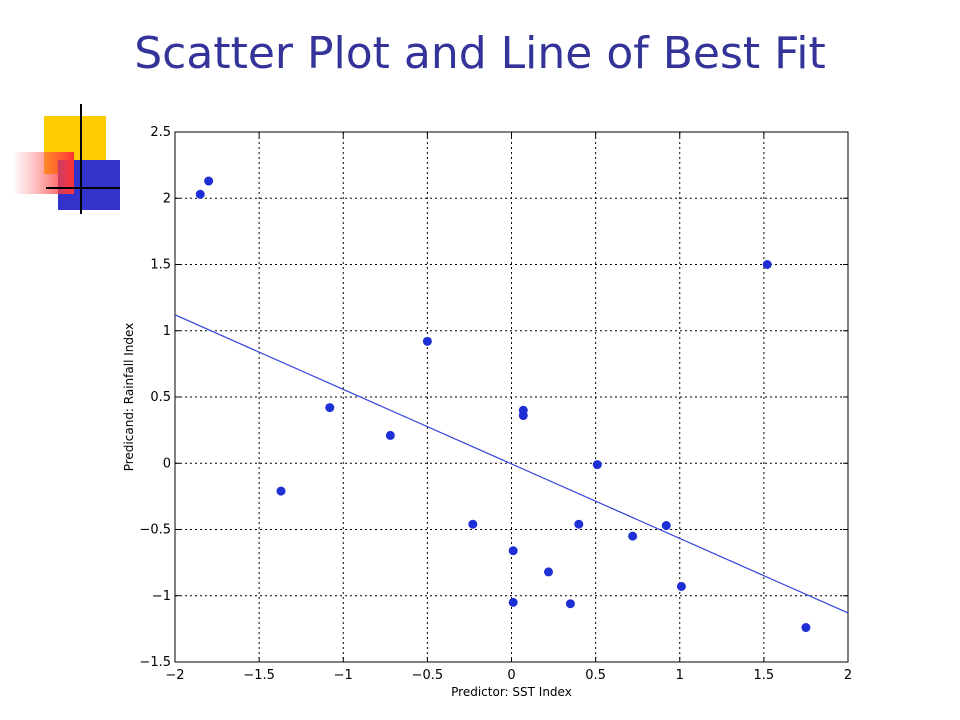 Image resolution: width=960 pixels, height=720 pixels. Describe the element at coordinates (511, 675) in the screenshot. I see `x-tick-label: 0` at that location.